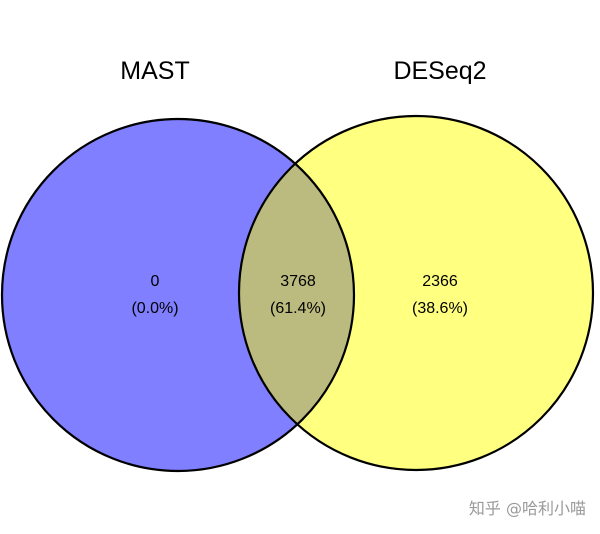  What do you see at coordinates (439, 71) in the screenshot?
I see `set-title-deseq2: DESeq2` at bounding box center [439, 71].